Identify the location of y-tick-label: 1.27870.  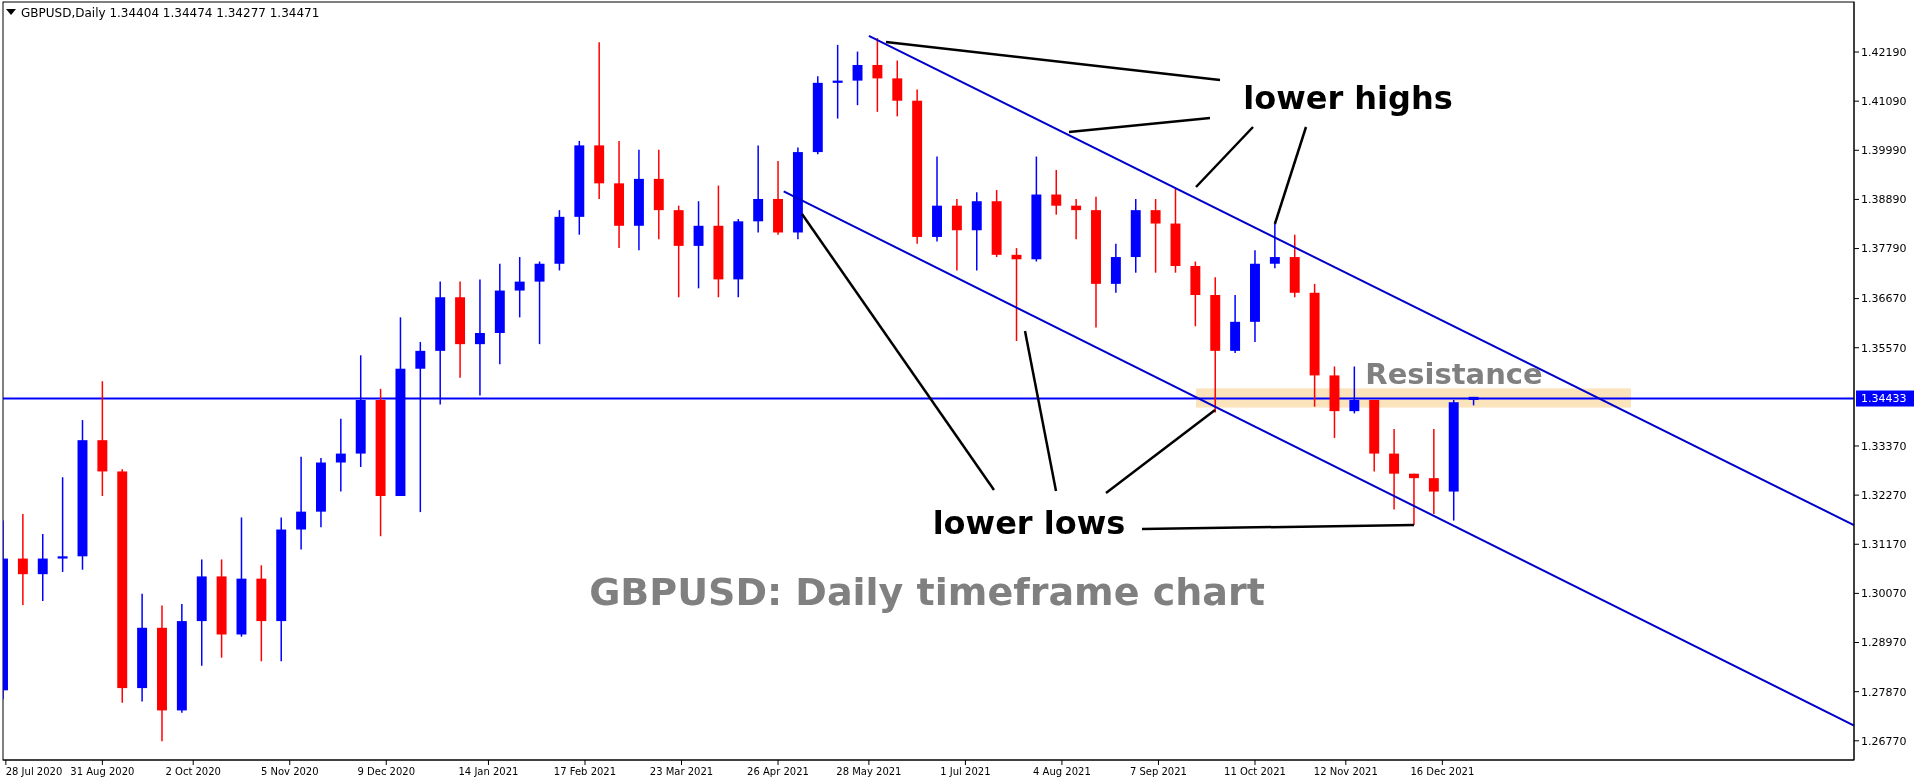
(1884, 692).